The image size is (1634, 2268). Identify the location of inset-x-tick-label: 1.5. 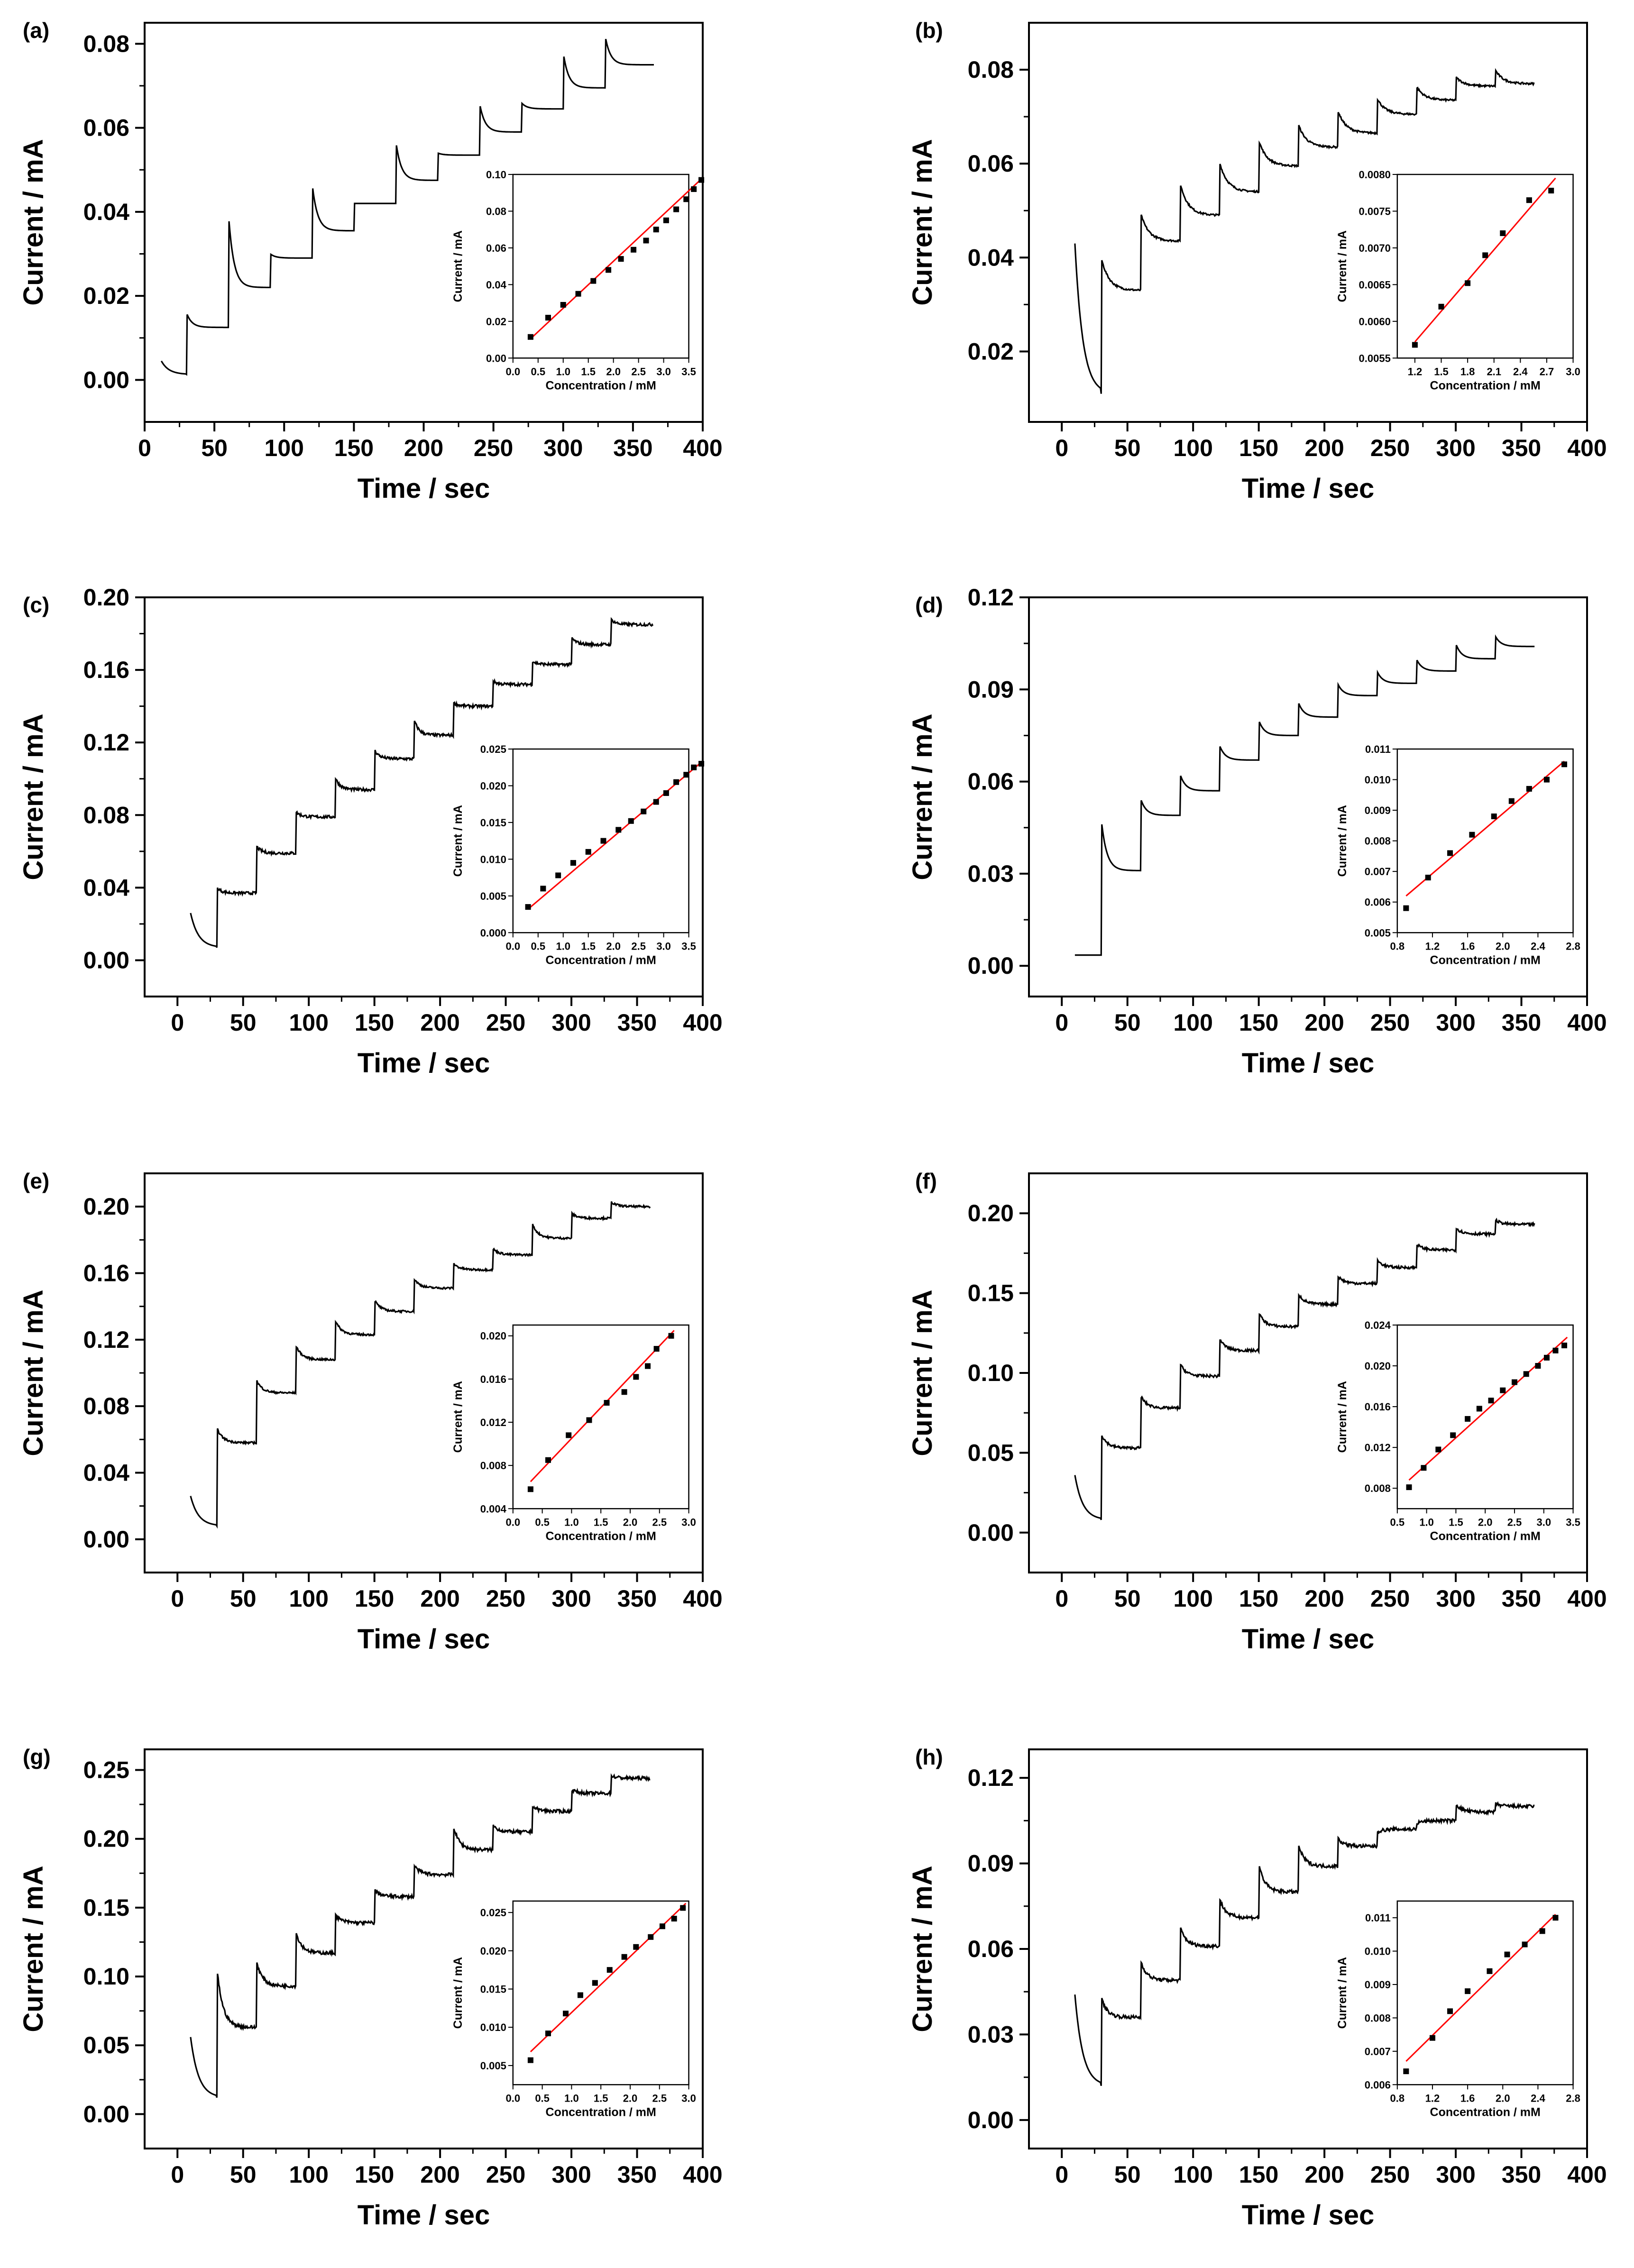
(1441, 372).